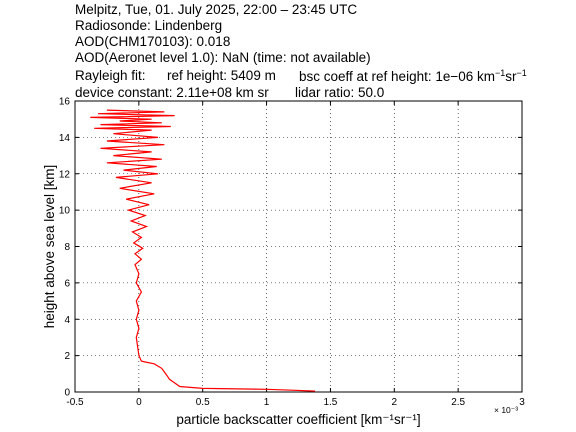 This screenshot has width=576, height=432. What do you see at coordinates (67, 283) in the screenshot?
I see `y-tick-label: 6` at bounding box center [67, 283].